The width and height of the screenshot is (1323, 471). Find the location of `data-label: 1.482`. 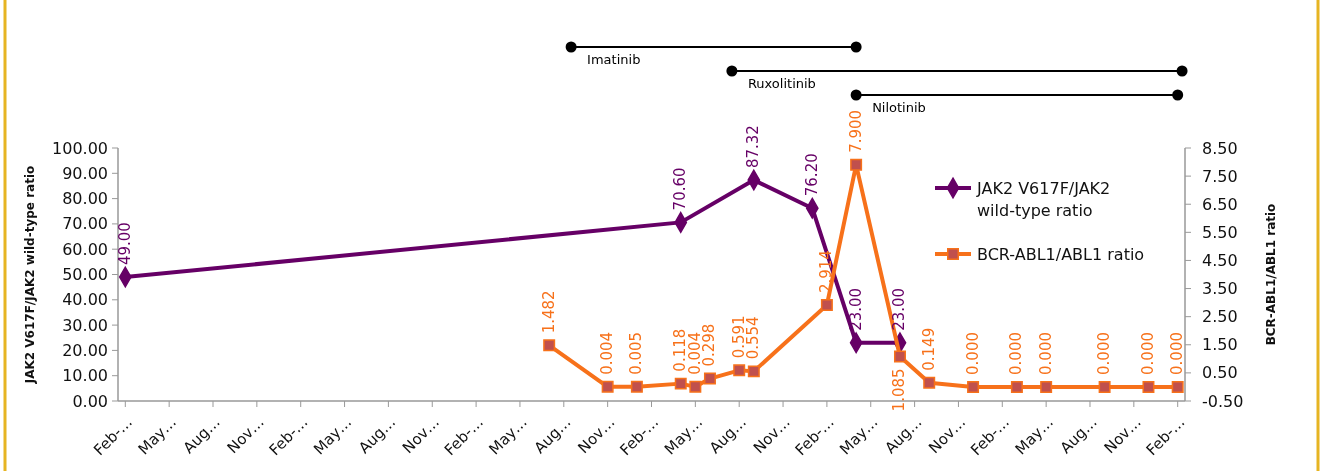

data-label: 1.482 is located at coordinates (548, 312).